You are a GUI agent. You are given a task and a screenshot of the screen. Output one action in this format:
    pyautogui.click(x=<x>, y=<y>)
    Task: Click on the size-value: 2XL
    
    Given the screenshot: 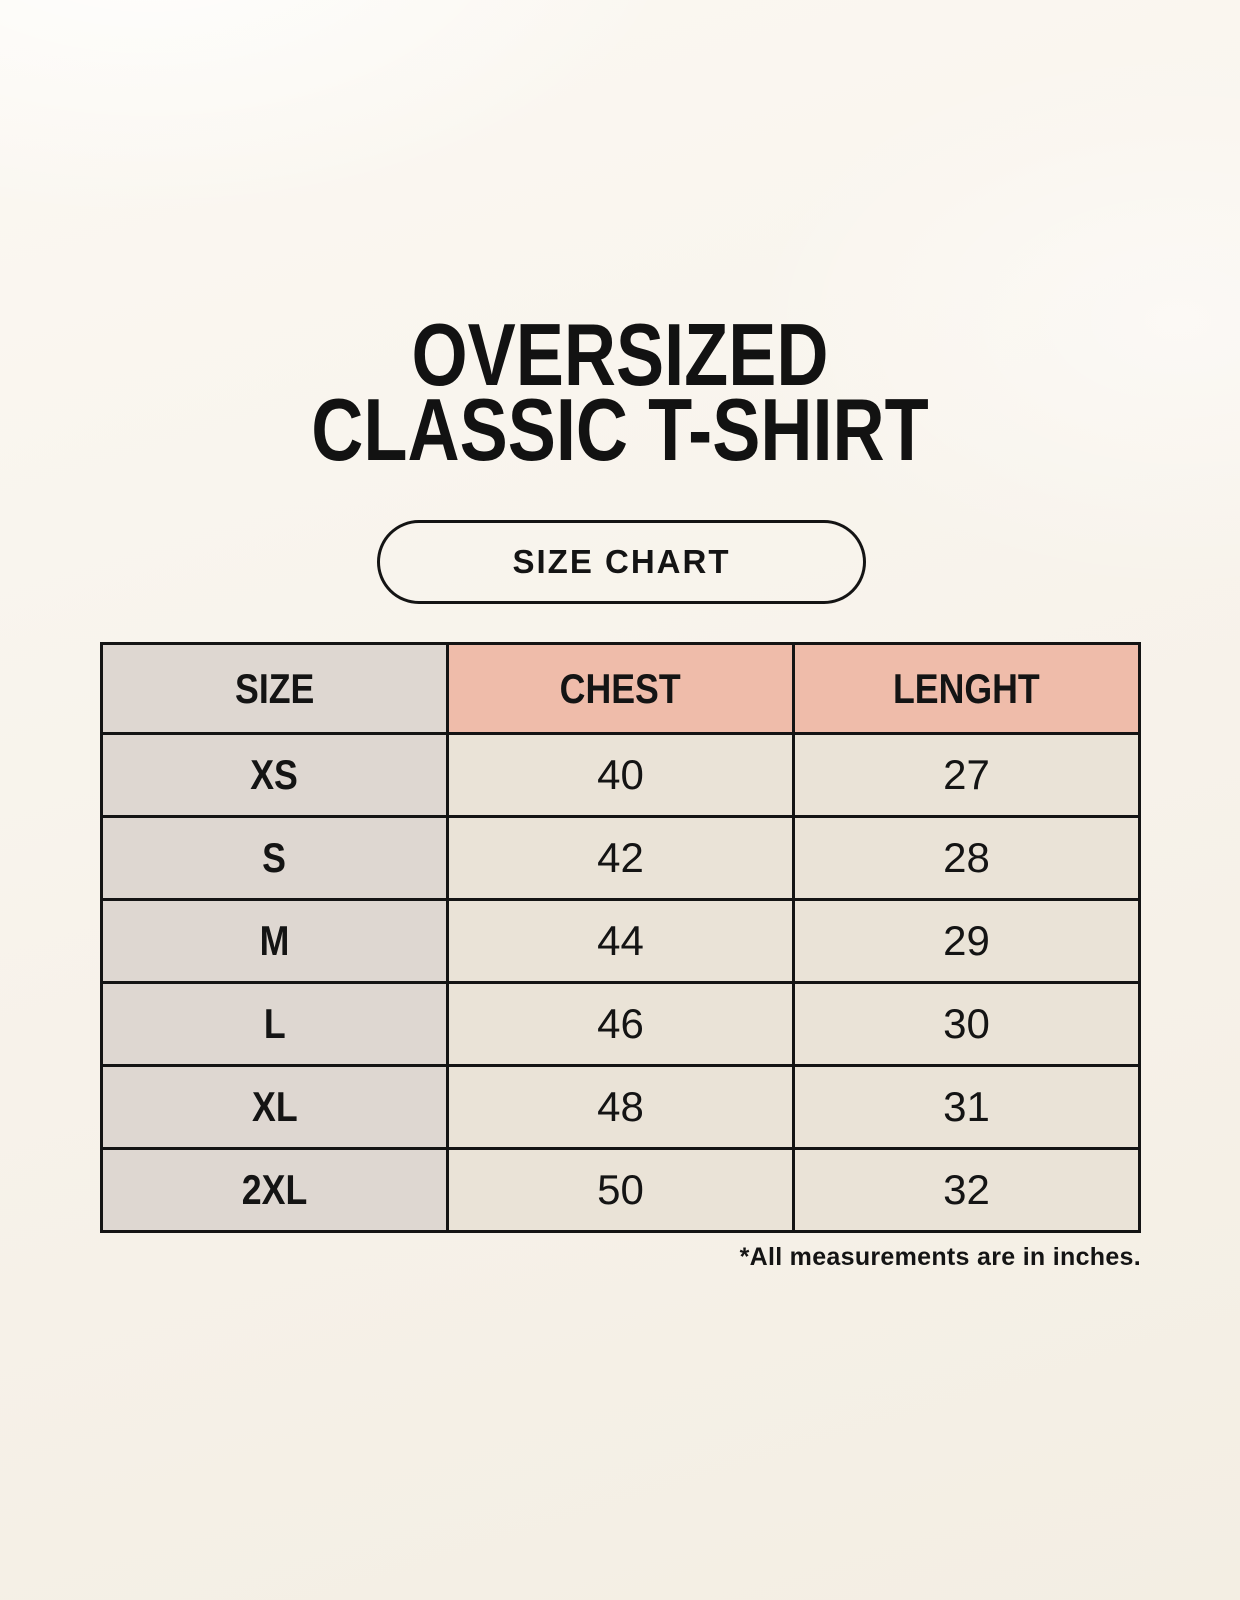 What is the action you would take?
    pyautogui.click(x=274, y=1189)
    